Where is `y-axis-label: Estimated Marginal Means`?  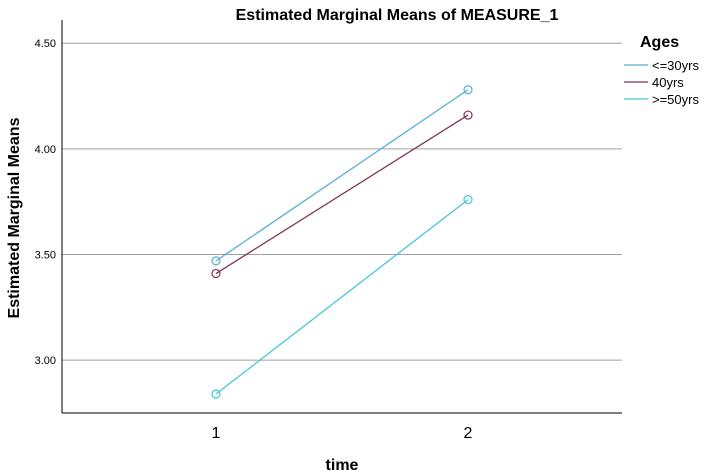 y-axis-label: Estimated Marginal Means is located at coordinates (14, 217).